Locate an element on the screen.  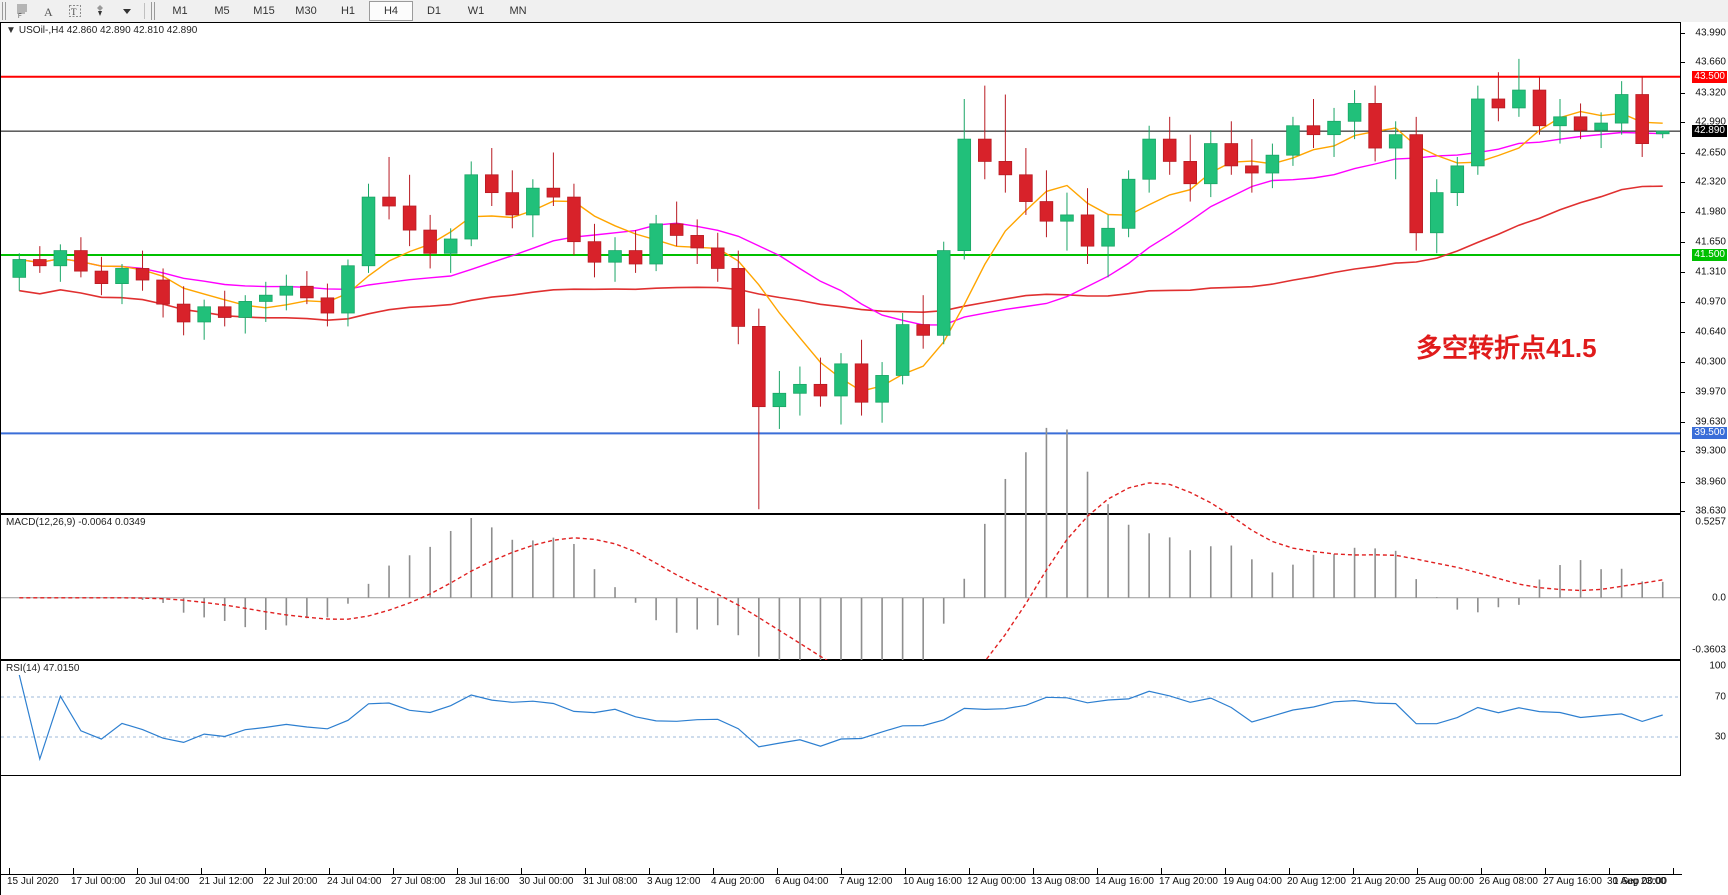
grid-f-icon: F is located at coordinates (23, 11).